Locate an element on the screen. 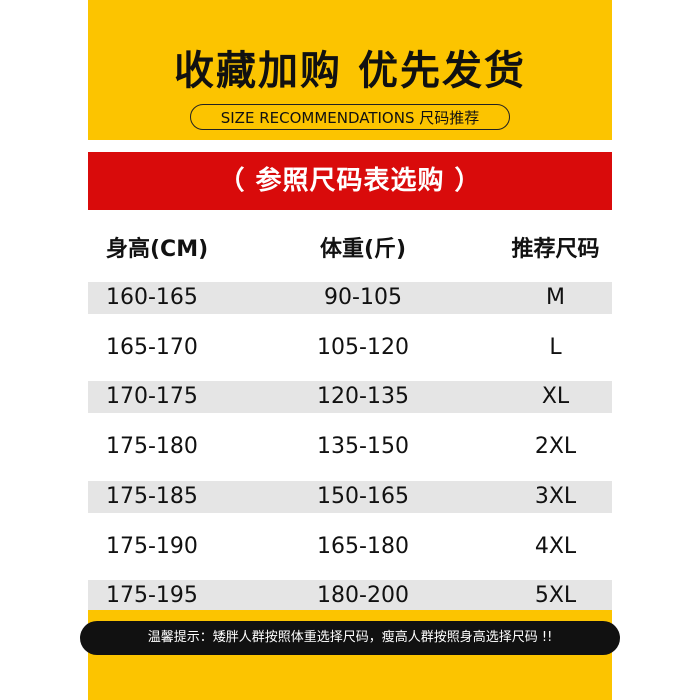  table-cell: 3XL is located at coordinates (555, 496).